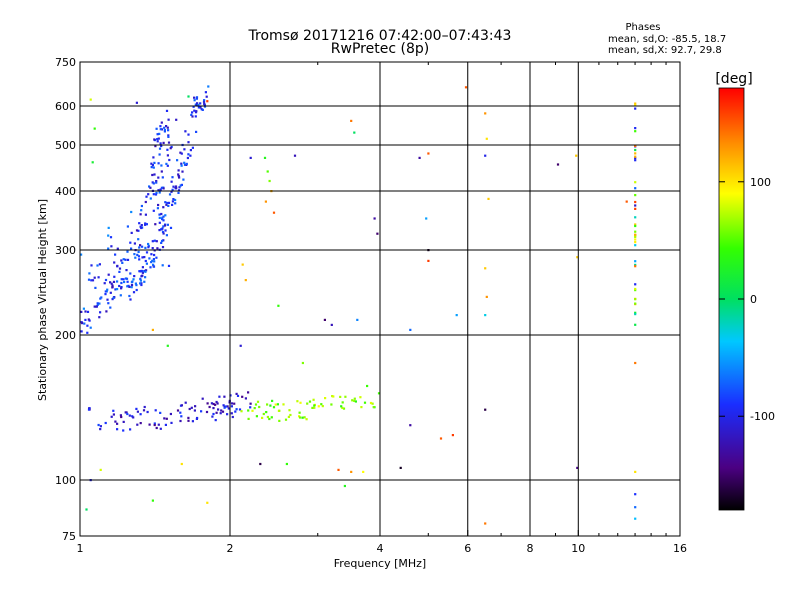 The image size is (800, 600). I want to click on colorbar-tick-label: -100, so click(762, 416).